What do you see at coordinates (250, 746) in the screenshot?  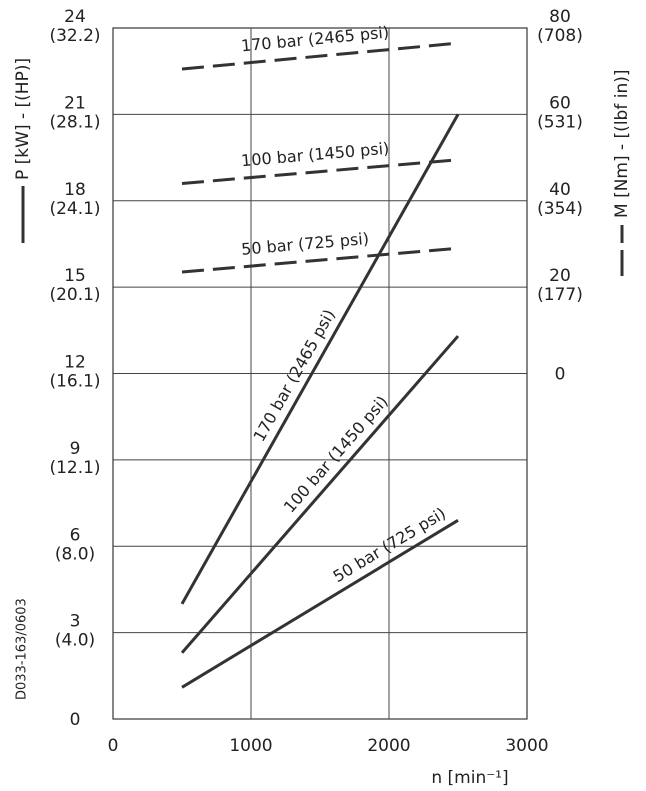 I see `x-tick-label: 1000` at bounding box center [250, 746].